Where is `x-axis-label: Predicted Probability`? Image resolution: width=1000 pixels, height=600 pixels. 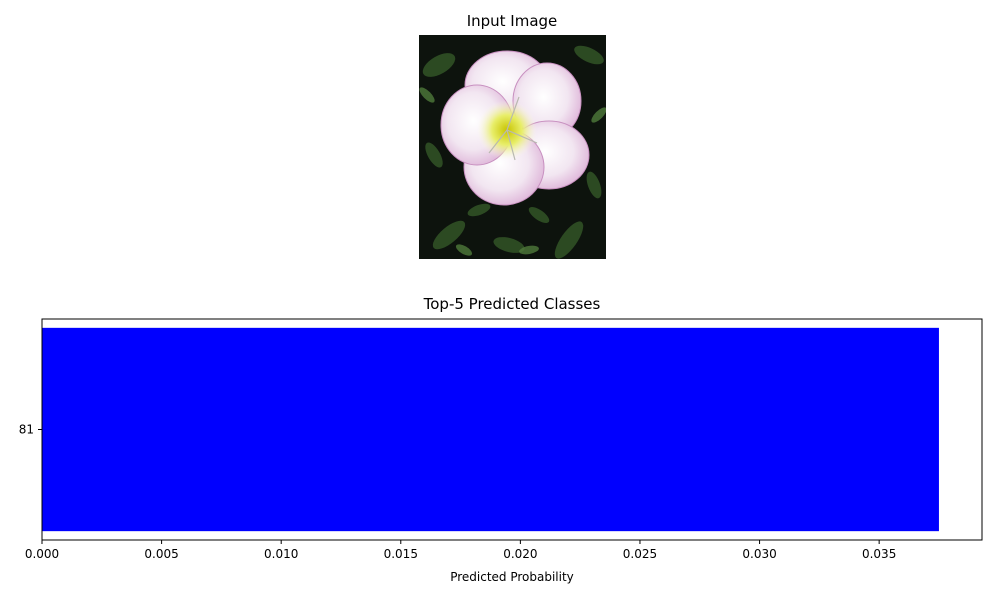 x-axis-label: Predicted Probability is located at coordinates (512, 577).